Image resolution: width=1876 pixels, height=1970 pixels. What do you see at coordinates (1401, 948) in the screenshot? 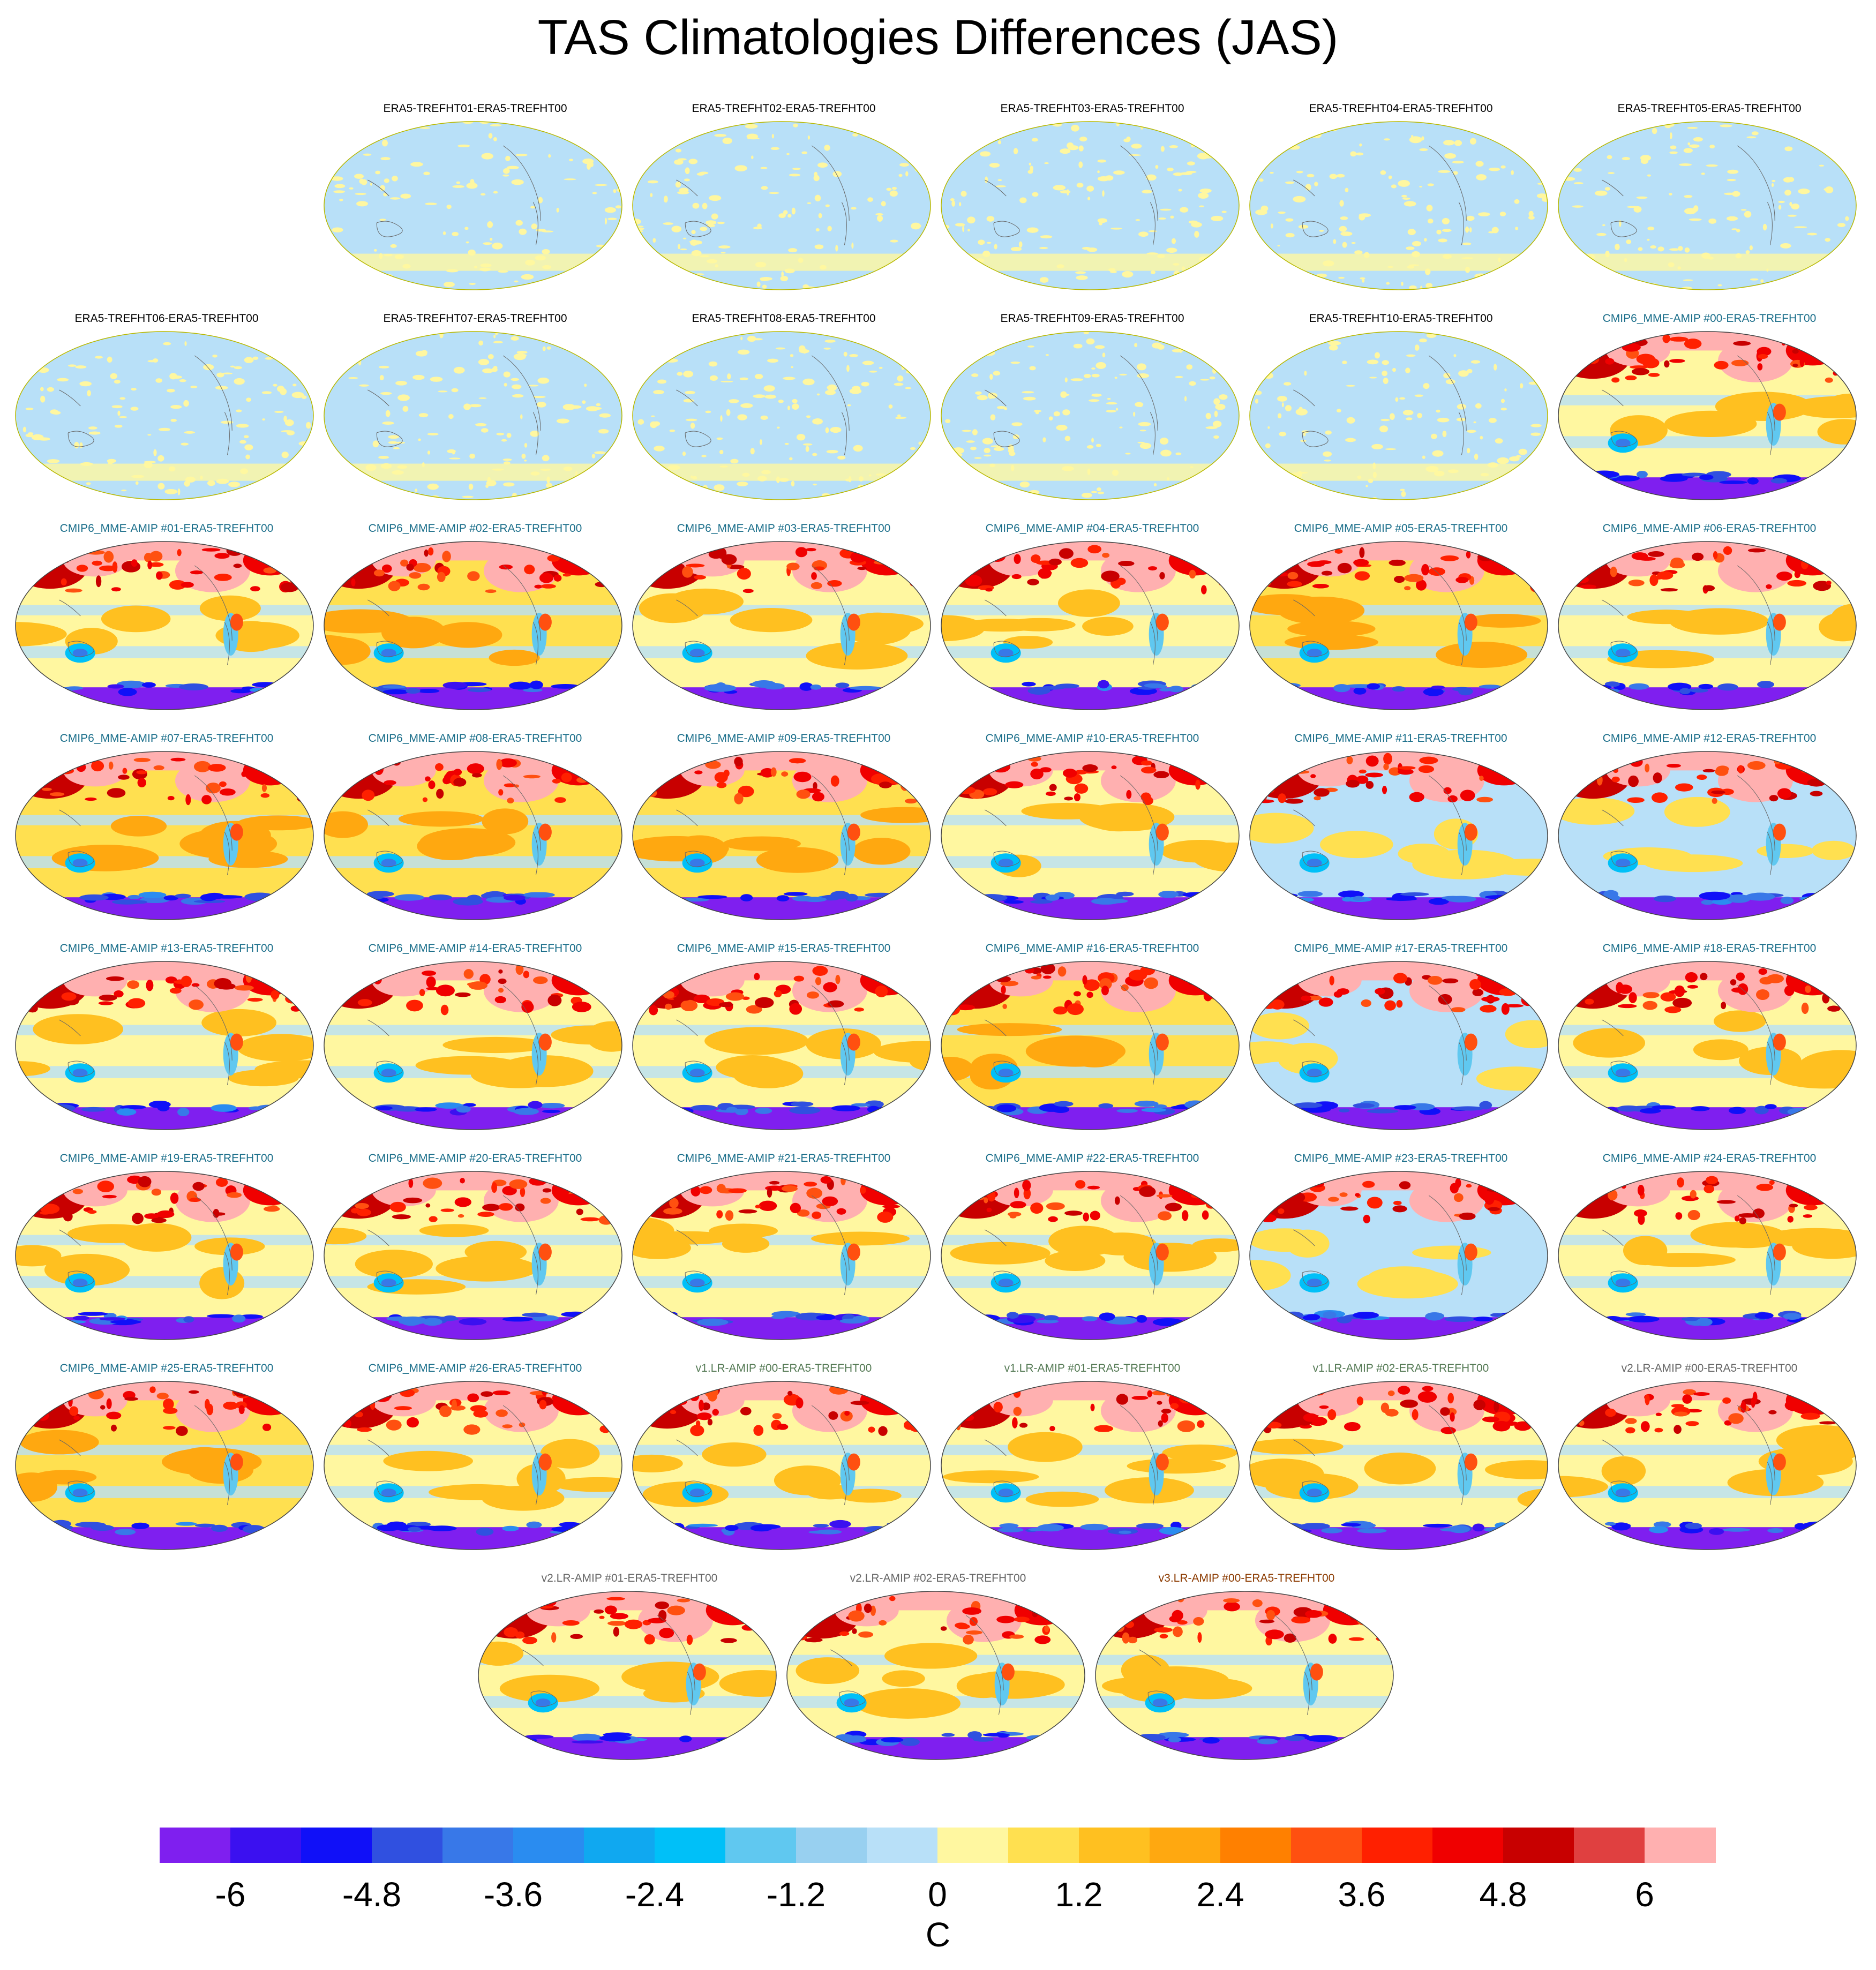
I see `panel-title: CMIP6_MME-AMIP #17-ERA5-TREFHT00` at bounding box center [1401, 948].